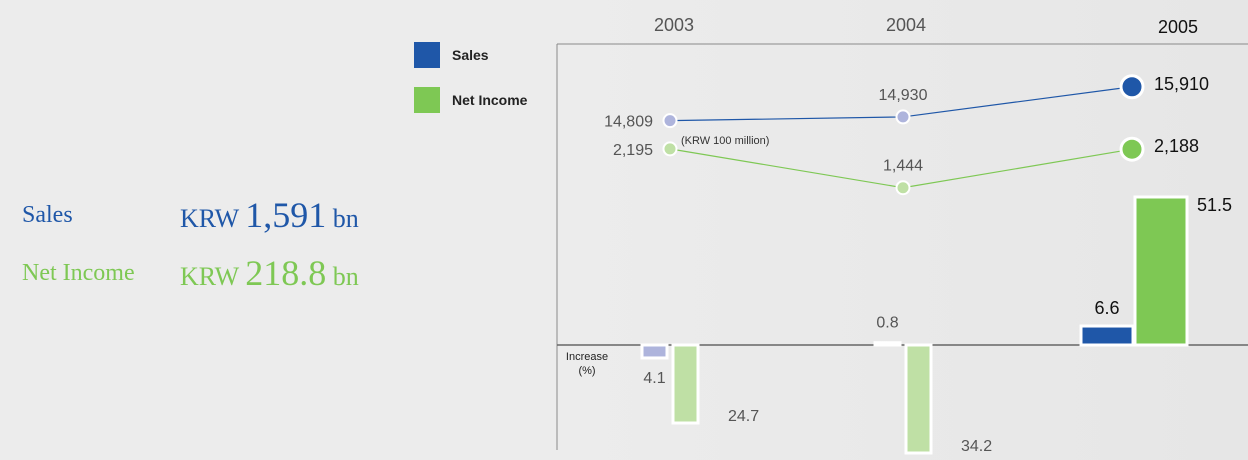 Image resolution: width=1248 pixels, height=460 pixels. I want to click on summary-sales-label: Sales, so click(47, 215).